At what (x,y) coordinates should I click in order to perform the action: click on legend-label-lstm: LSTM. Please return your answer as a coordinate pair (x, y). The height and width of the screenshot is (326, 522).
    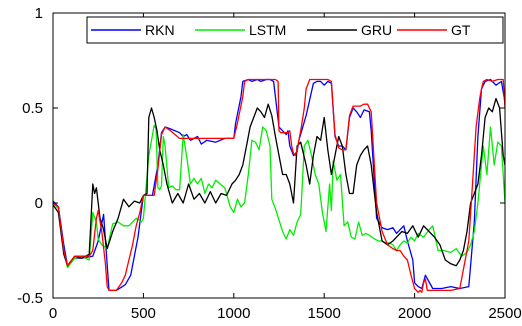
    Looking at the image, I should click on (267, 30).